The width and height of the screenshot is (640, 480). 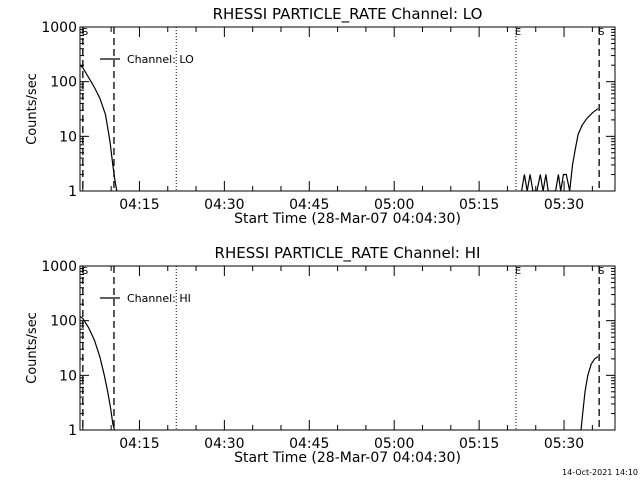 What do you see at coordinates (159, 298) in the screenshot?
I see `legend-label: Channel: HI` at bounding box center [159, 298].